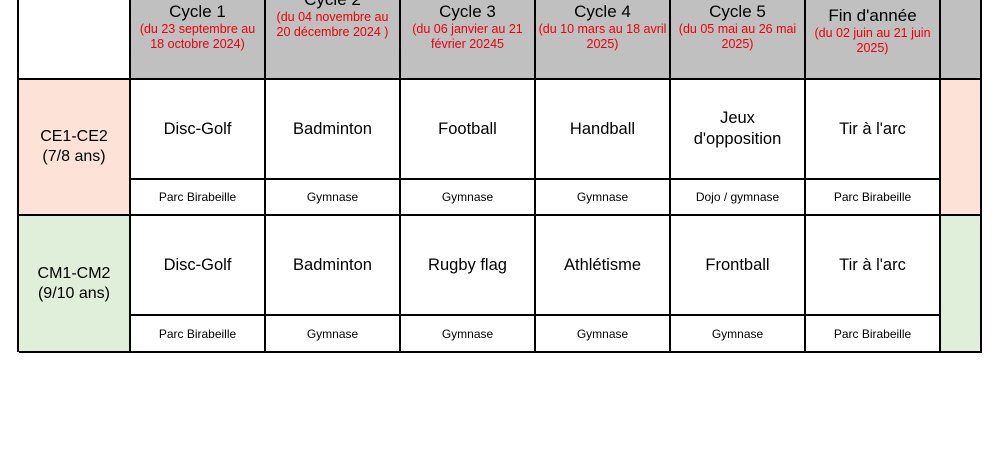 This screenshot has width=1000, height=450. I want to click on grade-label-cm1-cm2: CM1-CM2 (9/10 ans), so click(75, 284).